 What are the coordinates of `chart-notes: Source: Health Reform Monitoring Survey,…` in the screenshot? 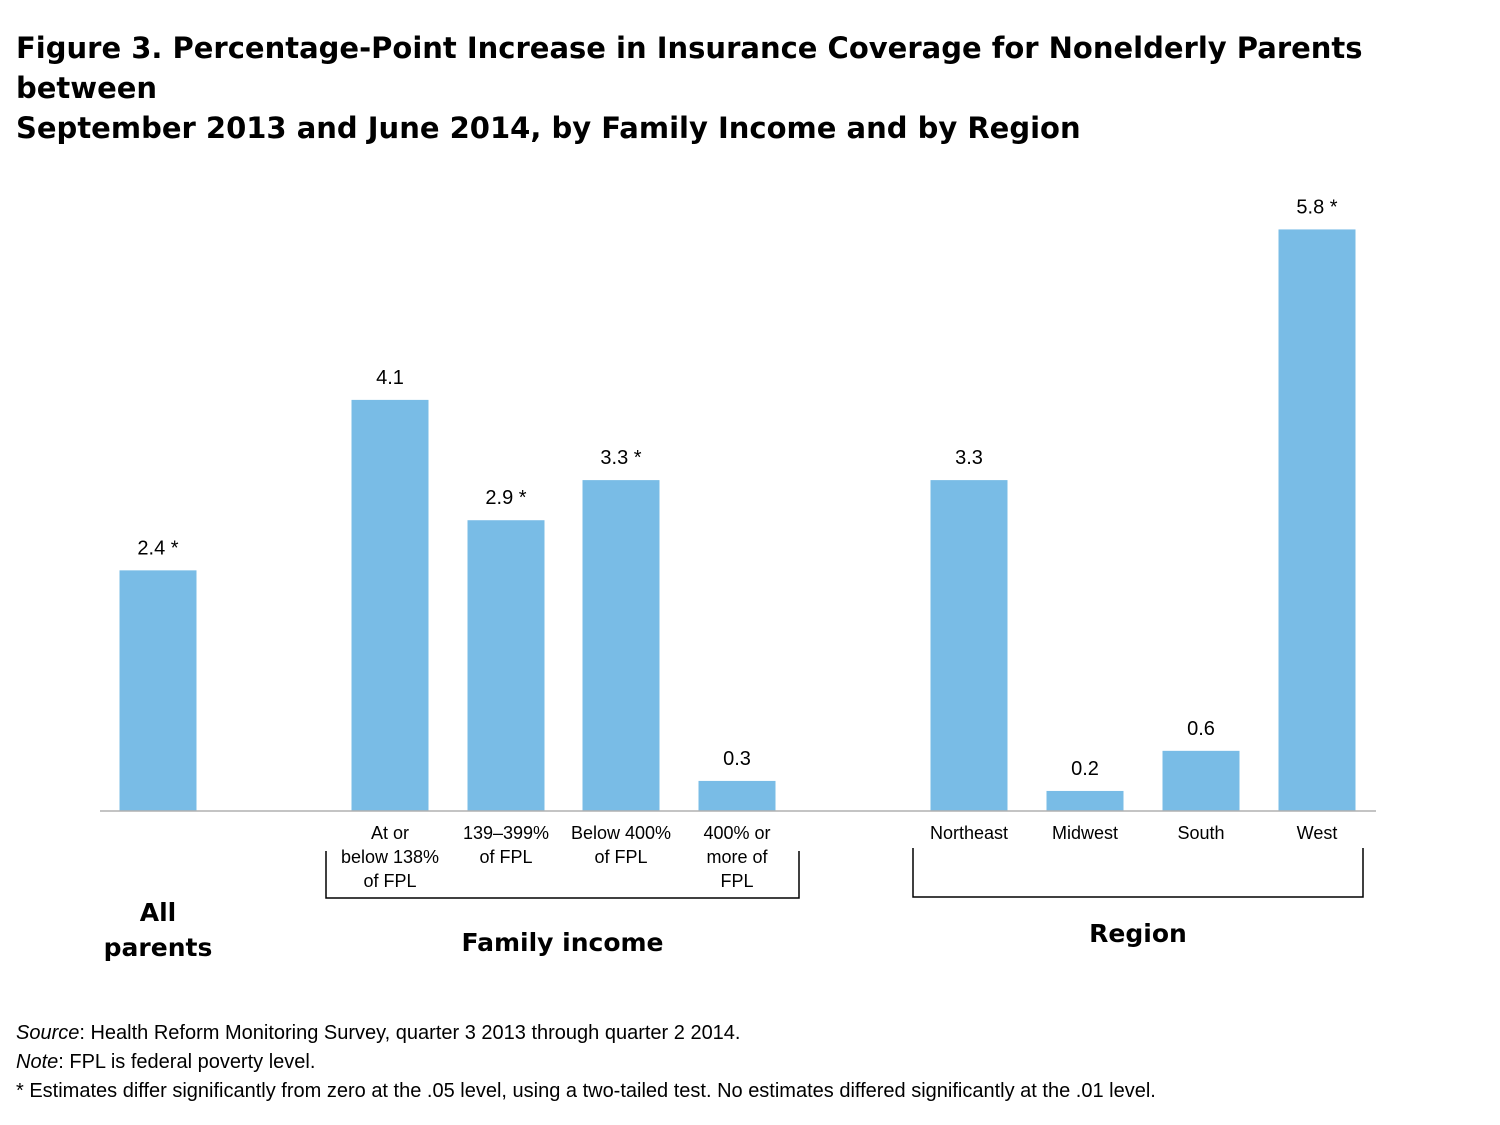 It's located at (586, 1062).